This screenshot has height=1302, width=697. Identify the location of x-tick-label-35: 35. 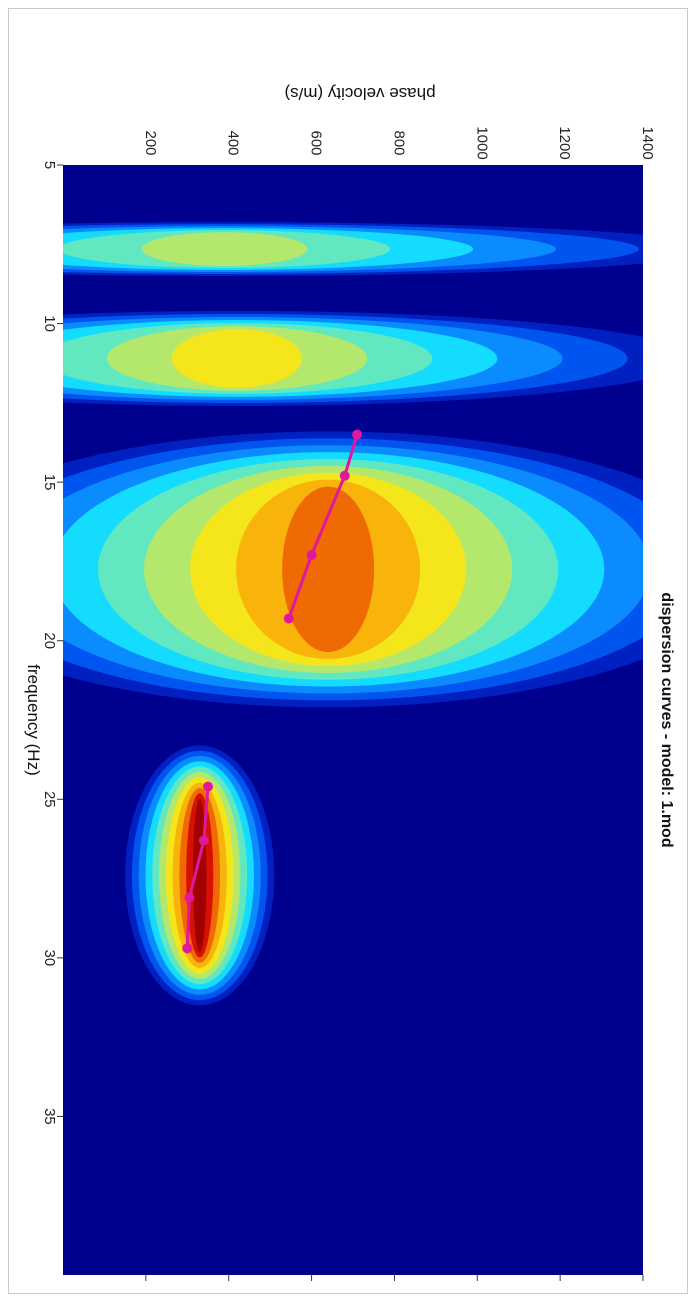
(49, 1116).